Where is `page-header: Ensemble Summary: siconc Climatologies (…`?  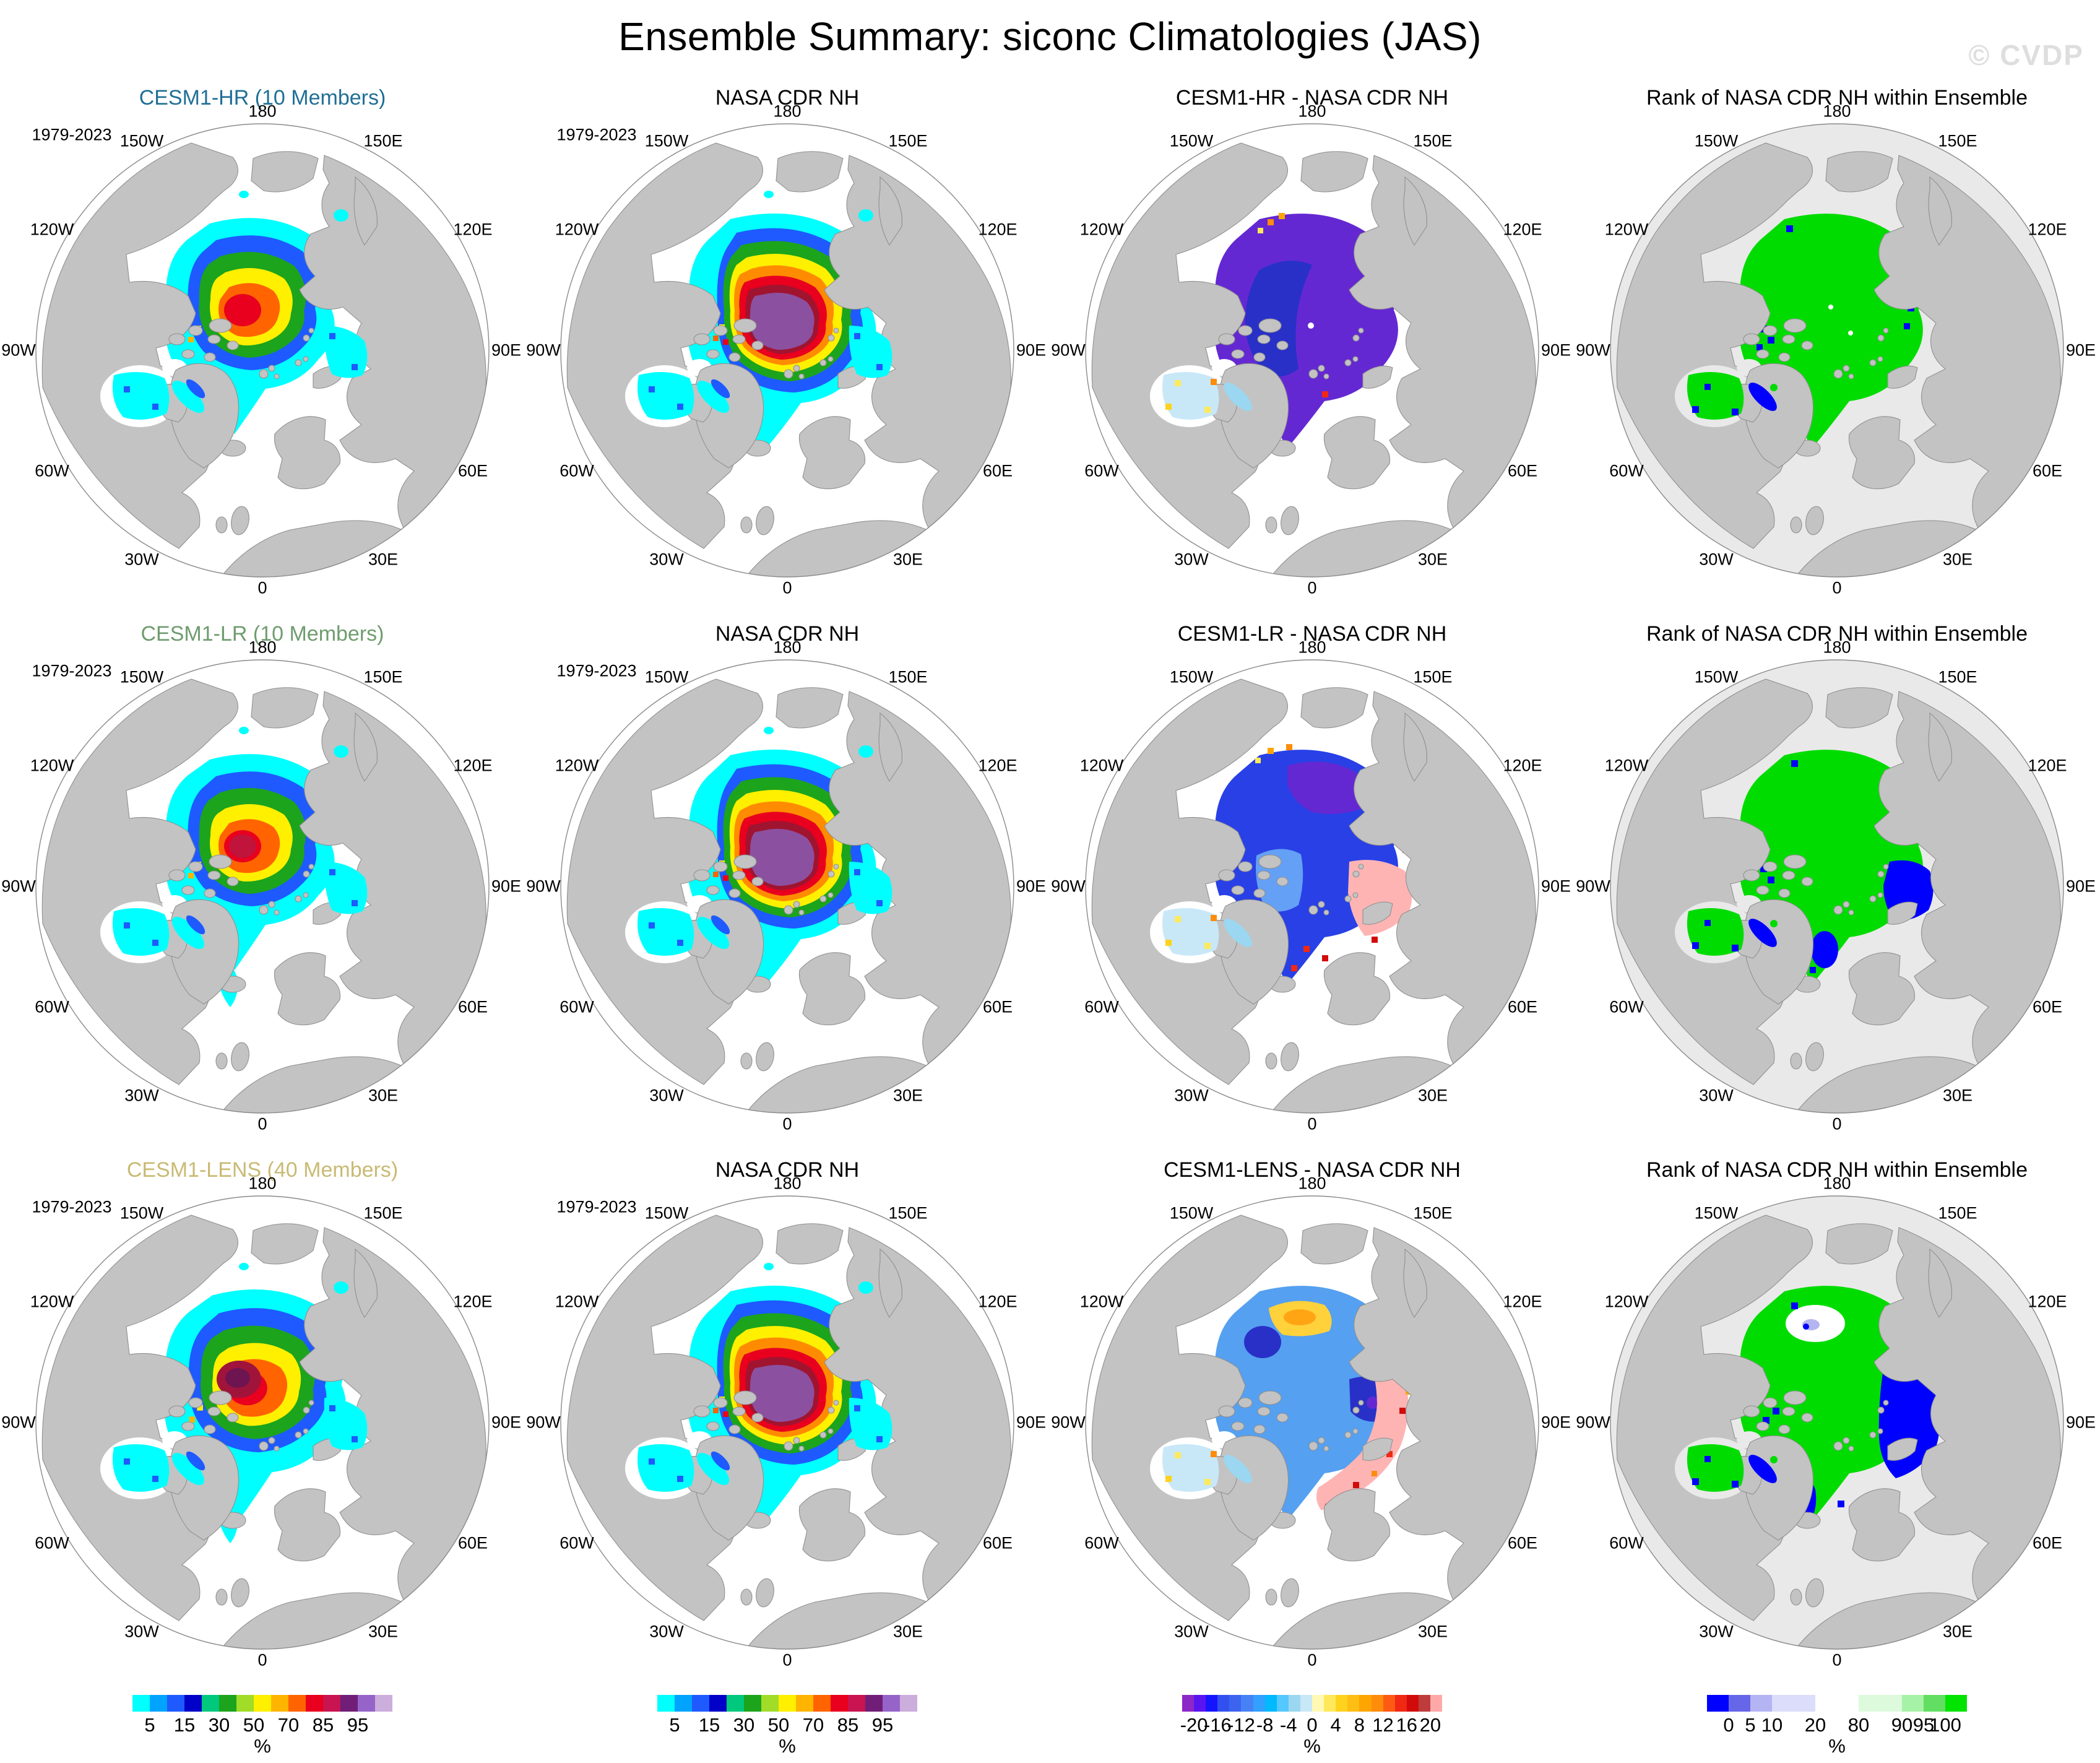 page-header: Ensemble Summary: siconc Climatologies (… is located at coordinates (1050, 41).